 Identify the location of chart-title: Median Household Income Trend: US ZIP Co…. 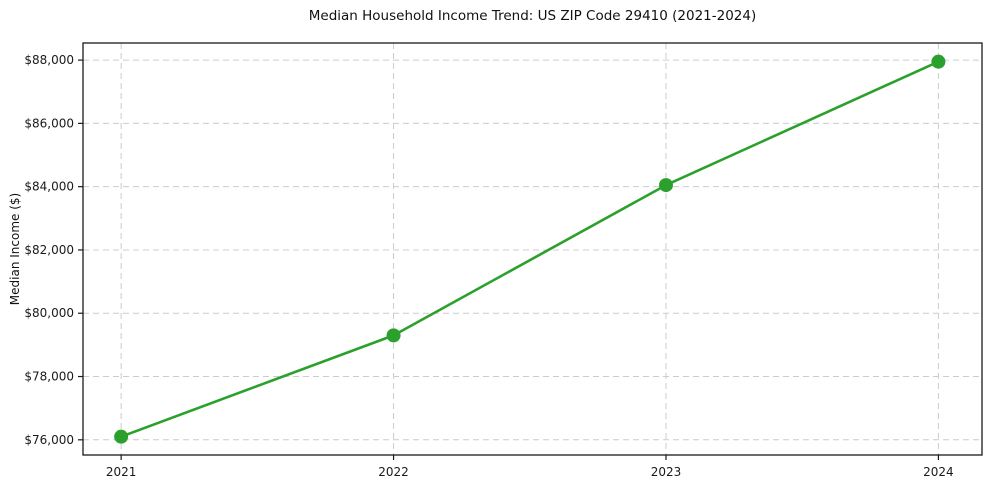
(532, 16).